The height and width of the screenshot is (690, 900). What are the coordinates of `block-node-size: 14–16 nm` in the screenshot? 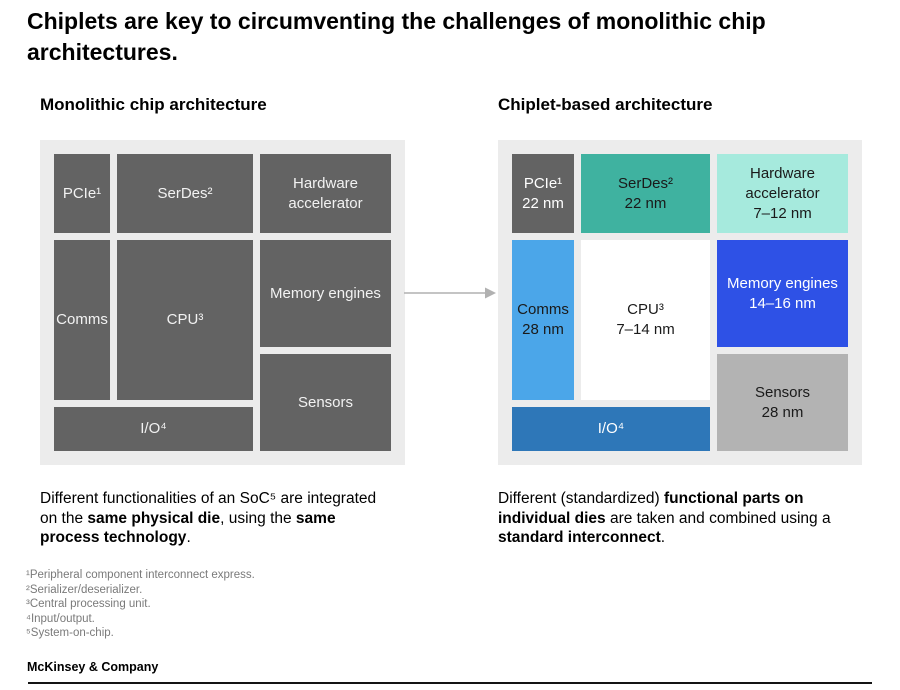 It's located at (782, 303).